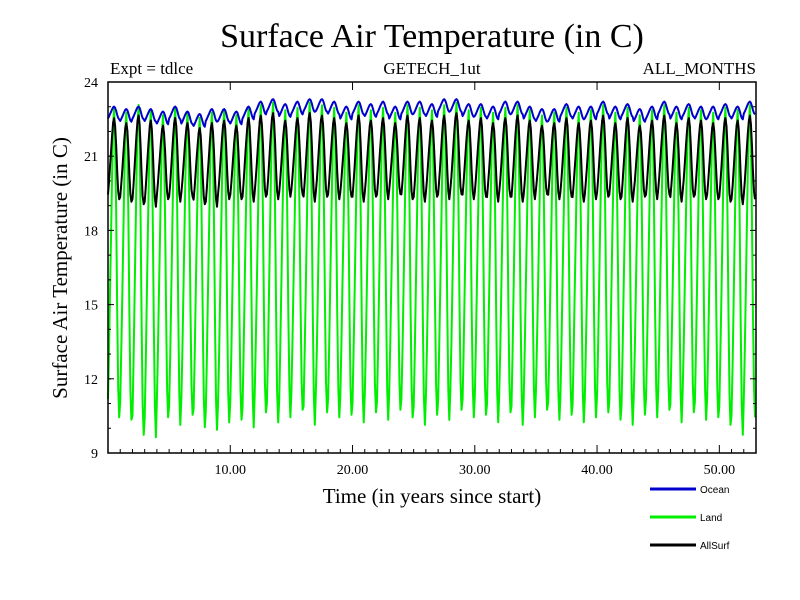 The height and width of the screenshot is (600, 800). I want to click on legend-label-land: Land, so click(711, 518).